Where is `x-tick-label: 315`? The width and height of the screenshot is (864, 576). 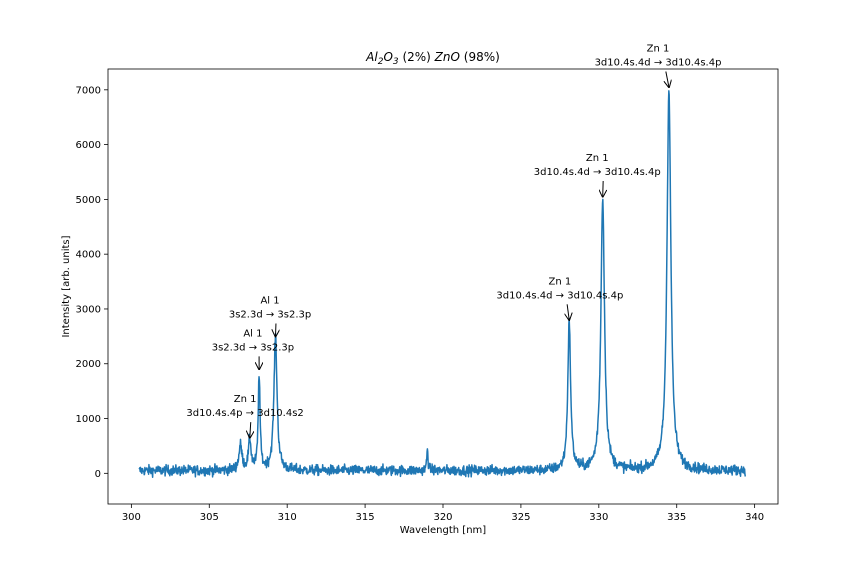
x-tick-label: 315 is located at coordinates (365, 517).